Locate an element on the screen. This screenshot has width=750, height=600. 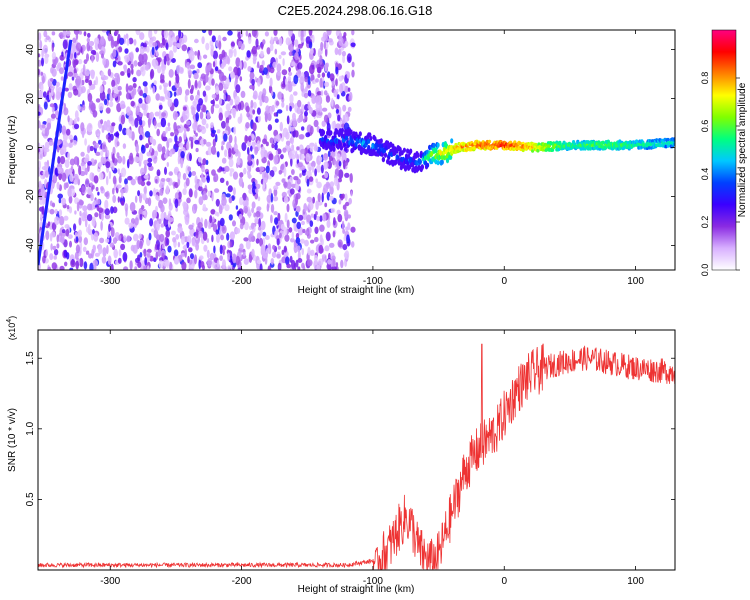
snr-y-multiplier: (x104) is located at coordinates (11, 328).